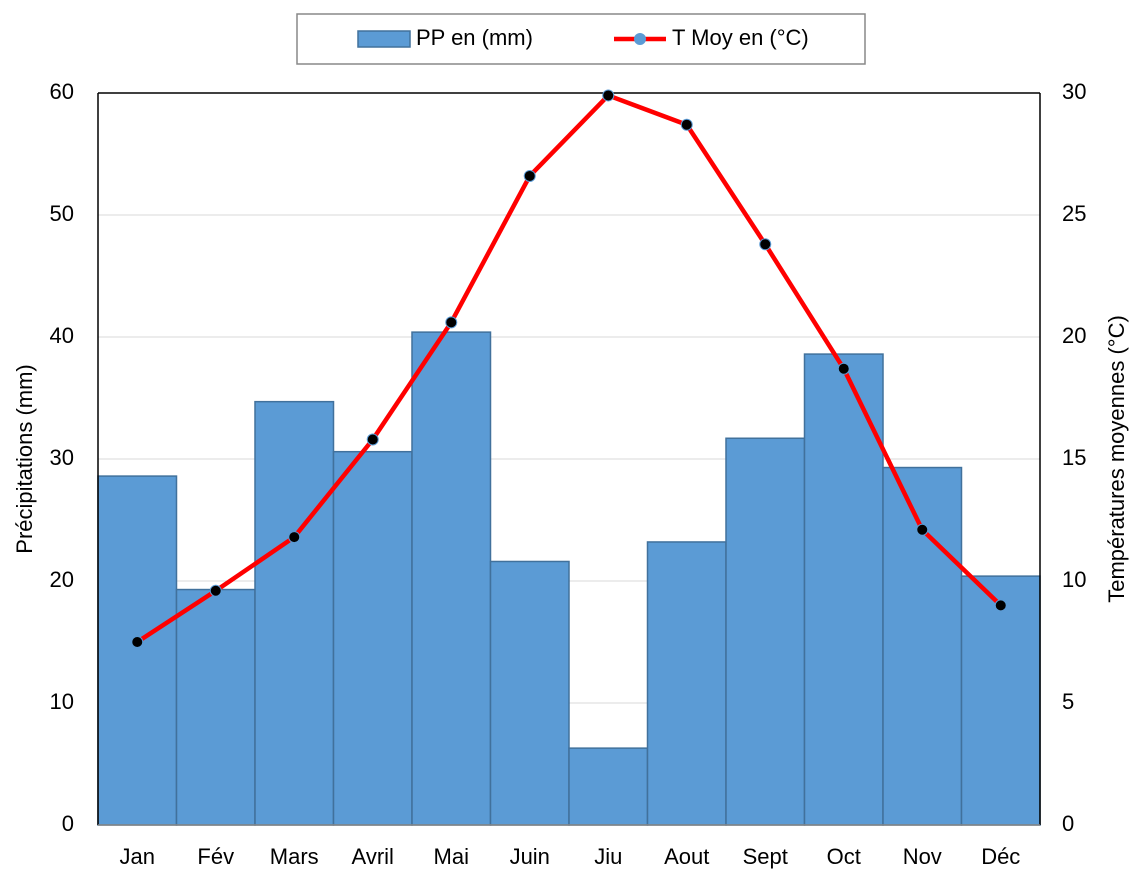 The height and width of the screenshot is (871, 1140). What do you see at coordinates (294, 856) in the screenshot?
I see `x-tick-label: Mars` at bounding box center [294, 856].